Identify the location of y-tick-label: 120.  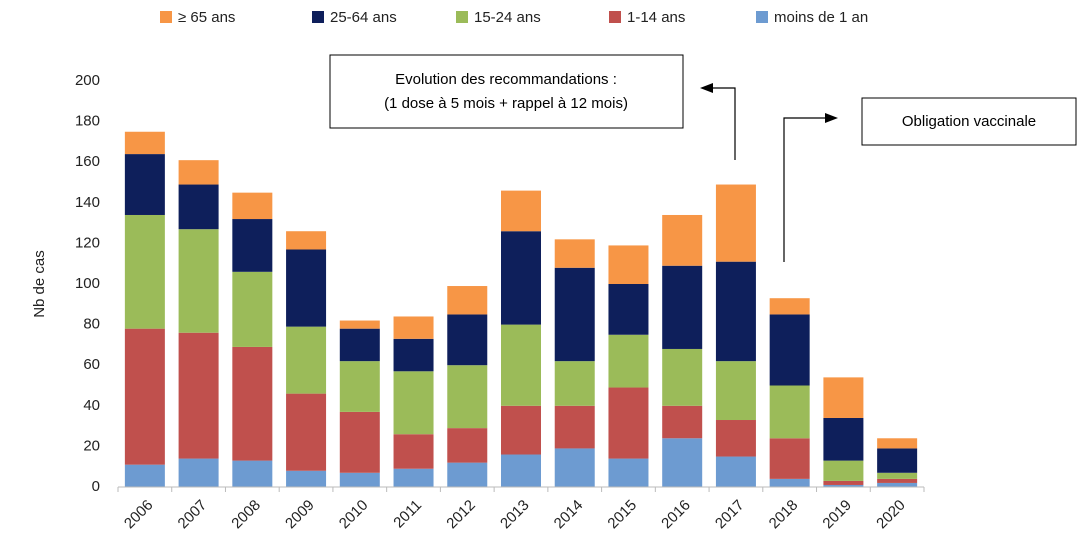
(87, 242).